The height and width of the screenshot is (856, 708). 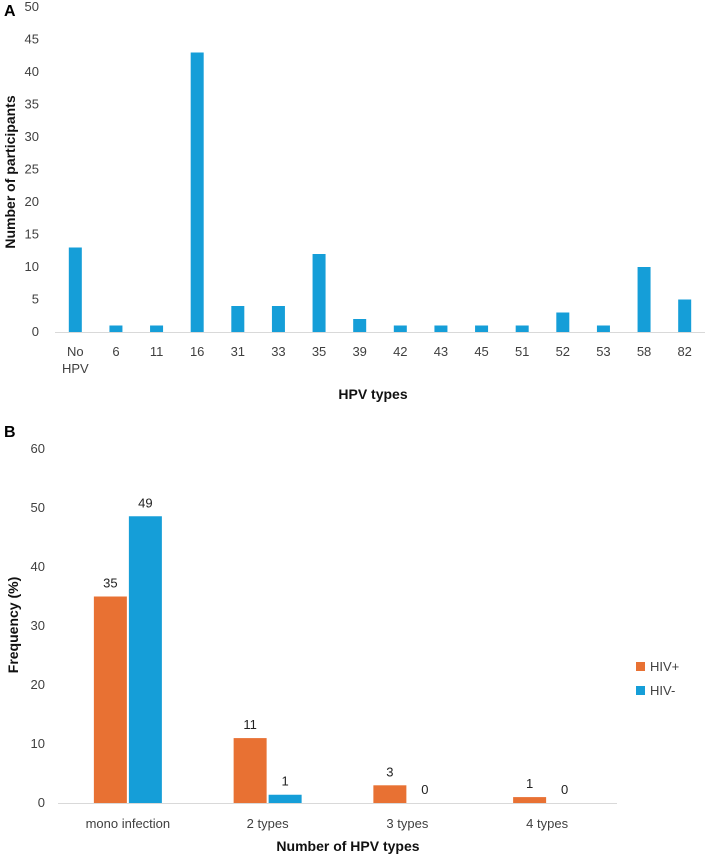 I want to click on legend-swatch-hiv-pos, so click(x=640, y=666).